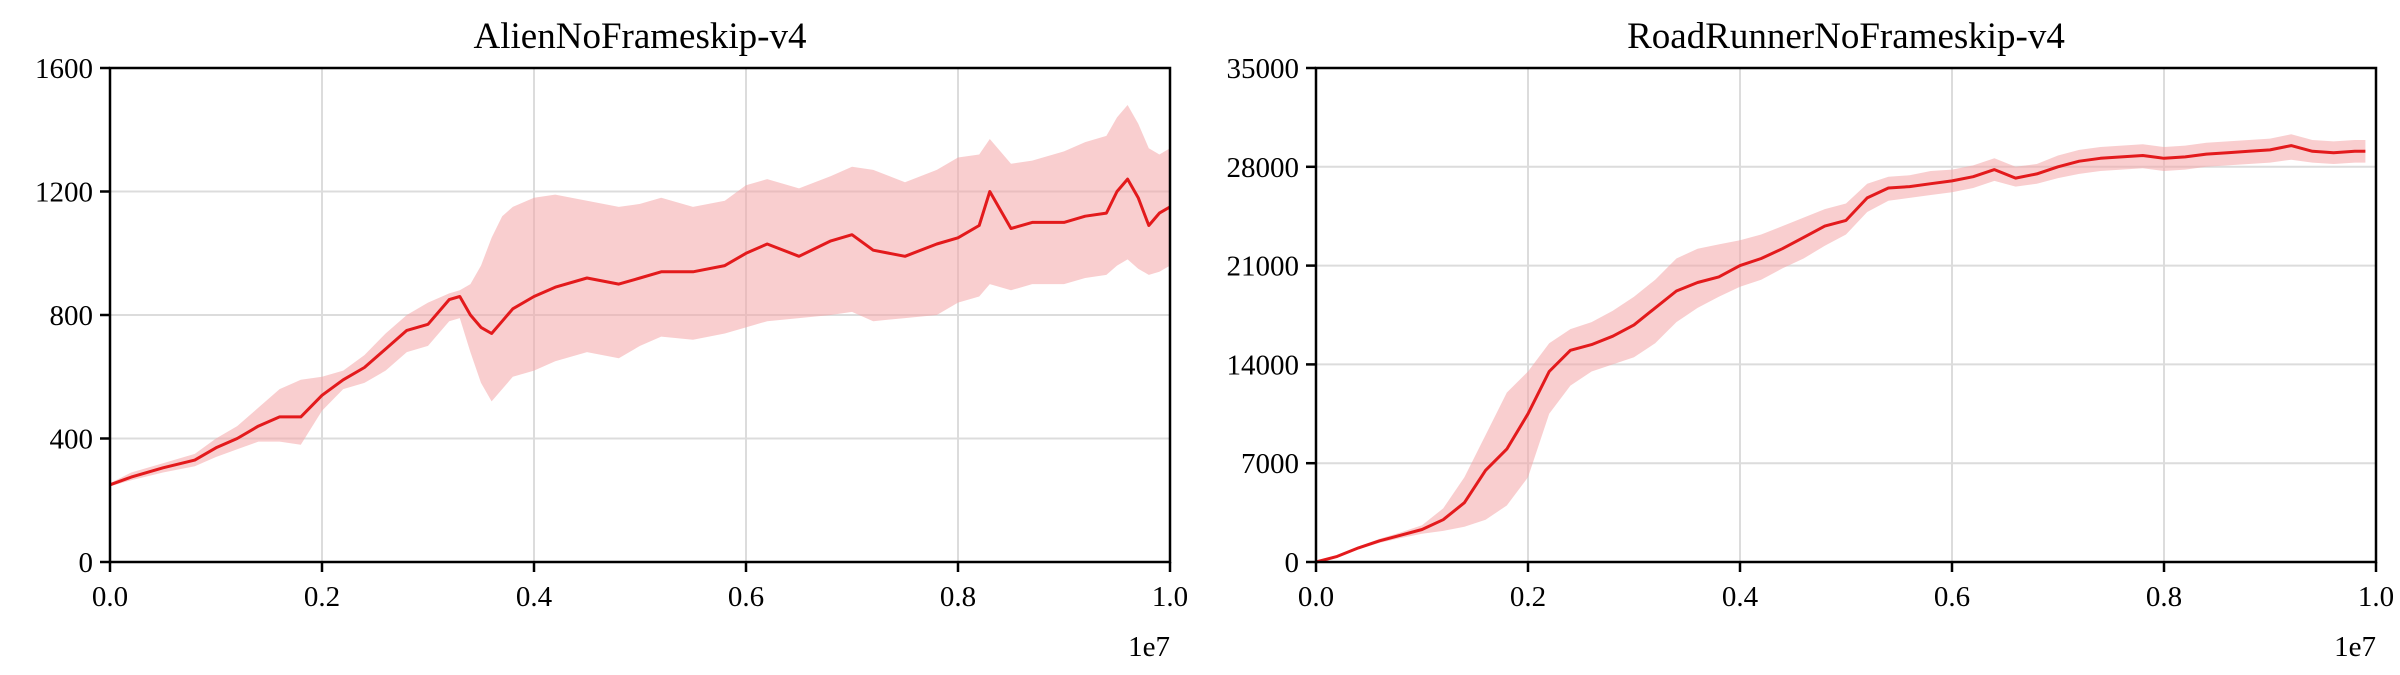 The height and width of the screenshot is (675, 2400). Describe the element at coordinates (1270, 464) in the screenshot. I see `y-tick-label: 7000` at that location.